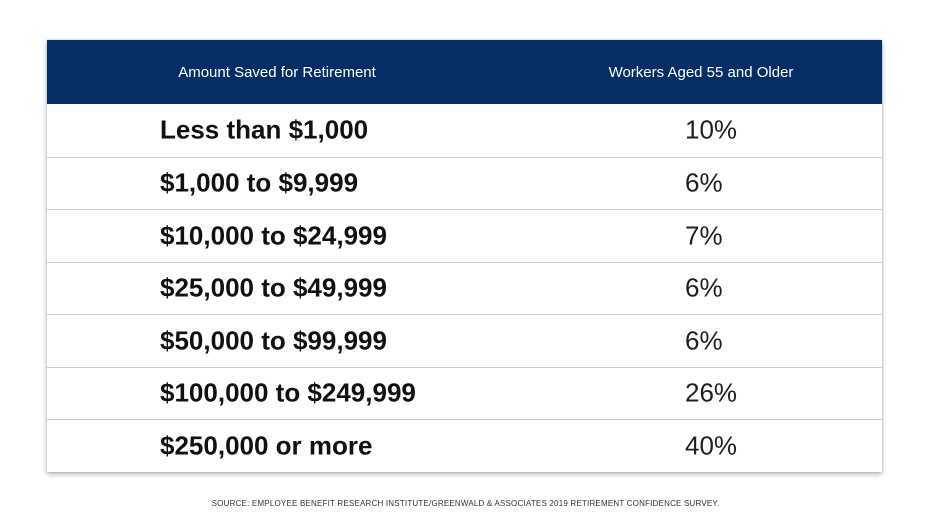 Image resolution: width=931 pixels, height=523 pixels. What do you see at coordinates (464, 340) in the screenshot?
I see `table-row: $50,000 to $99,999 6%` at bounding box center [464, 340].